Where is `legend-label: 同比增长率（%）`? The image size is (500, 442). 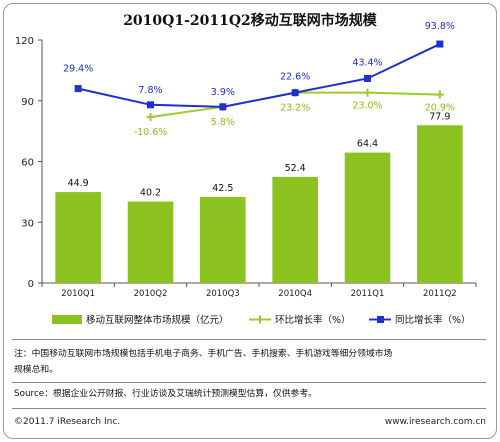
legend-label: 同比增长率（%） is located at coordinates (433, 320).